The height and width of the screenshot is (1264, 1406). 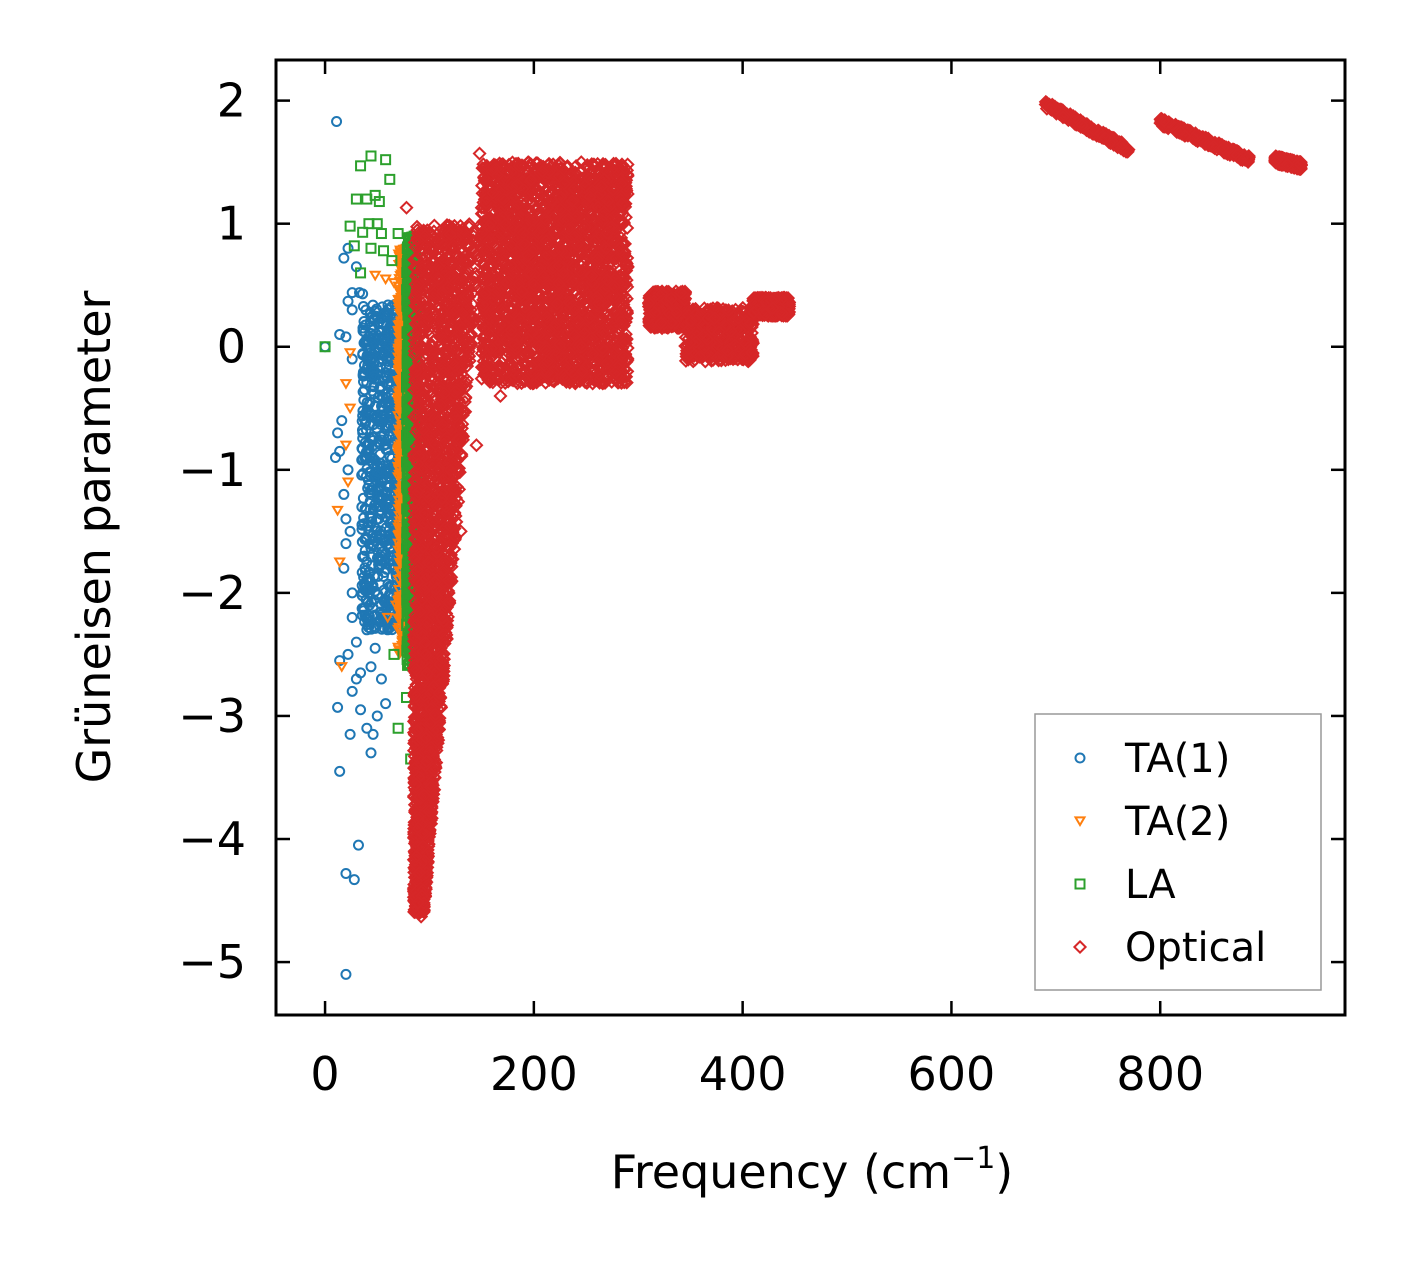 What do you see at coordinates (420, 327) in the screenshot?
I see `optical-point` at bounding box center [420, 327].